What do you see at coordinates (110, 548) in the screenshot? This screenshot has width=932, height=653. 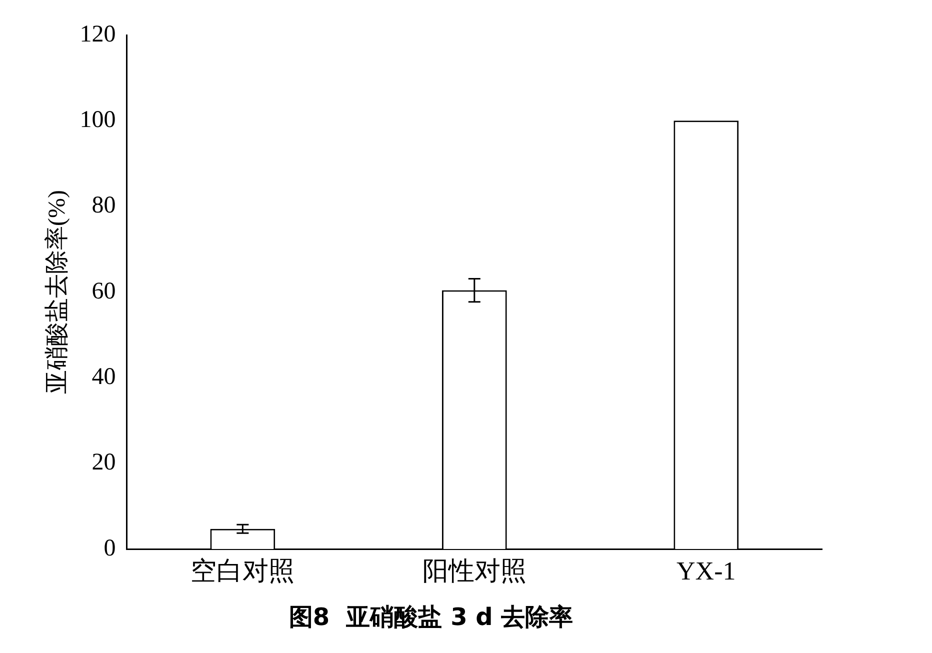 I see `y-tick-label: 0` at bounding box center [110, 548].